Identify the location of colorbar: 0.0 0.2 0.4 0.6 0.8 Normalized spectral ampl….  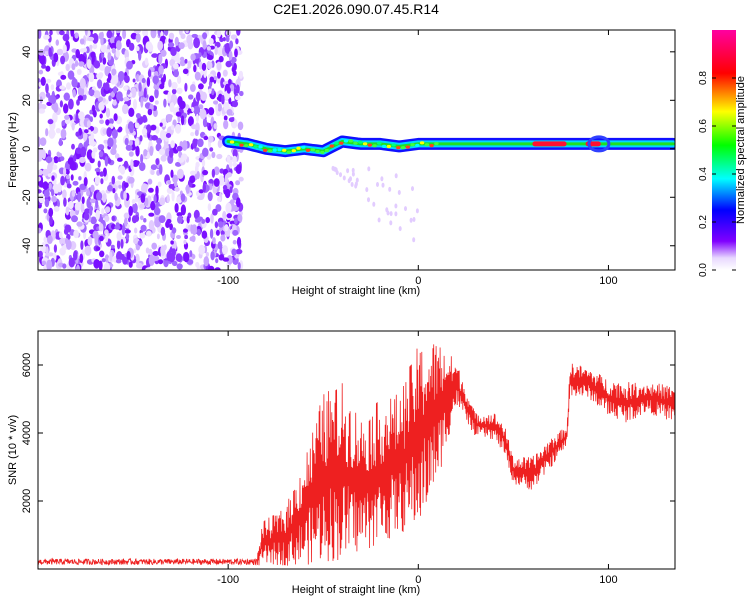
(722, 153).